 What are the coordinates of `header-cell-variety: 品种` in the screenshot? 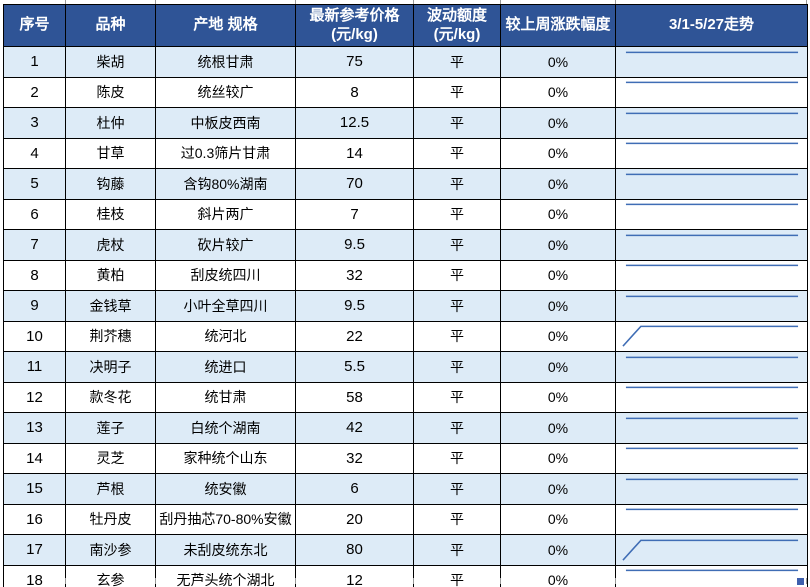 It's located at (110, 25).